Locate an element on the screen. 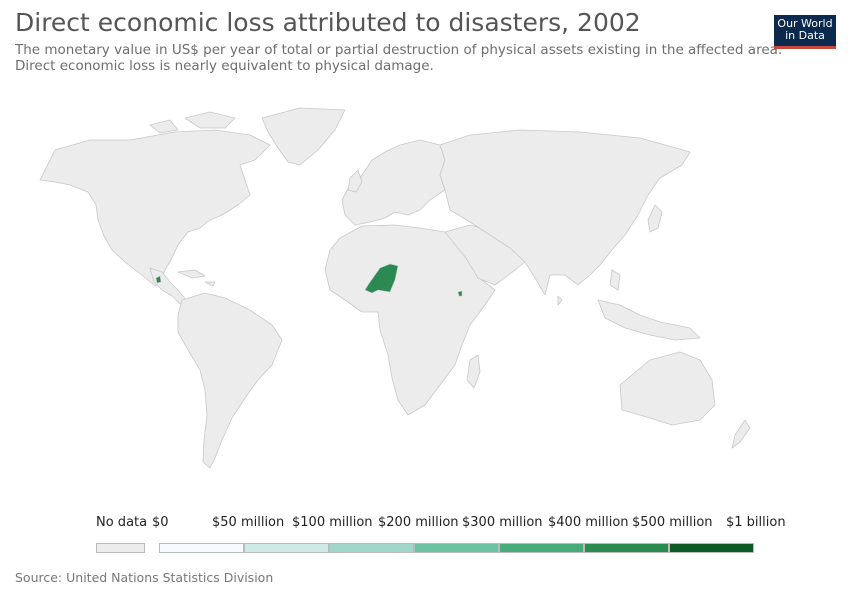 Image resolution: width=850 pixels, height=600 pixels. sri-lanka is located at coordinates (560, 300).